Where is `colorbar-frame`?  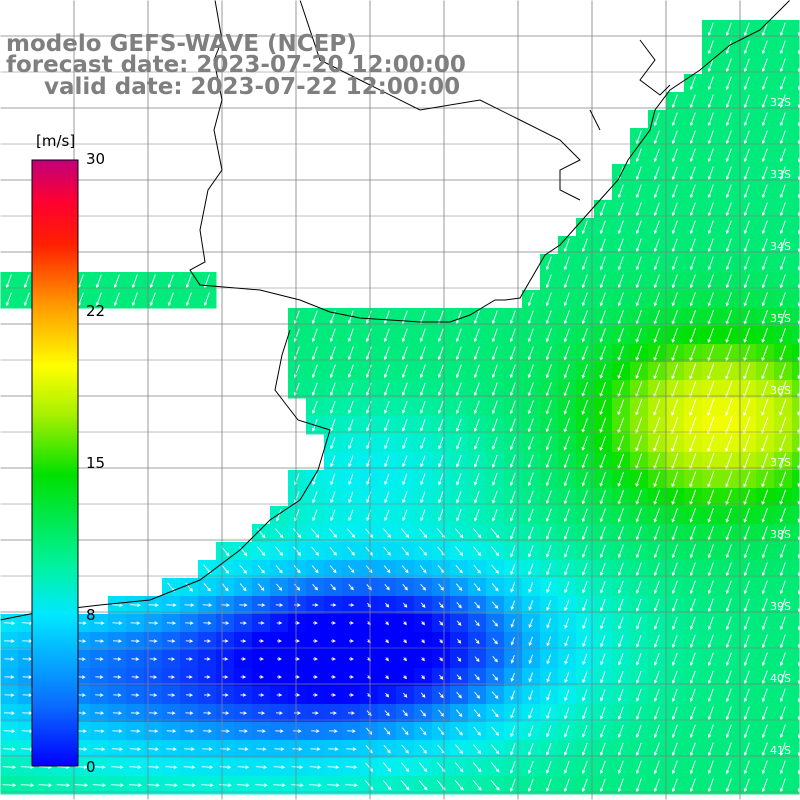
colorbar-frame is located at coordinates (55, 463).